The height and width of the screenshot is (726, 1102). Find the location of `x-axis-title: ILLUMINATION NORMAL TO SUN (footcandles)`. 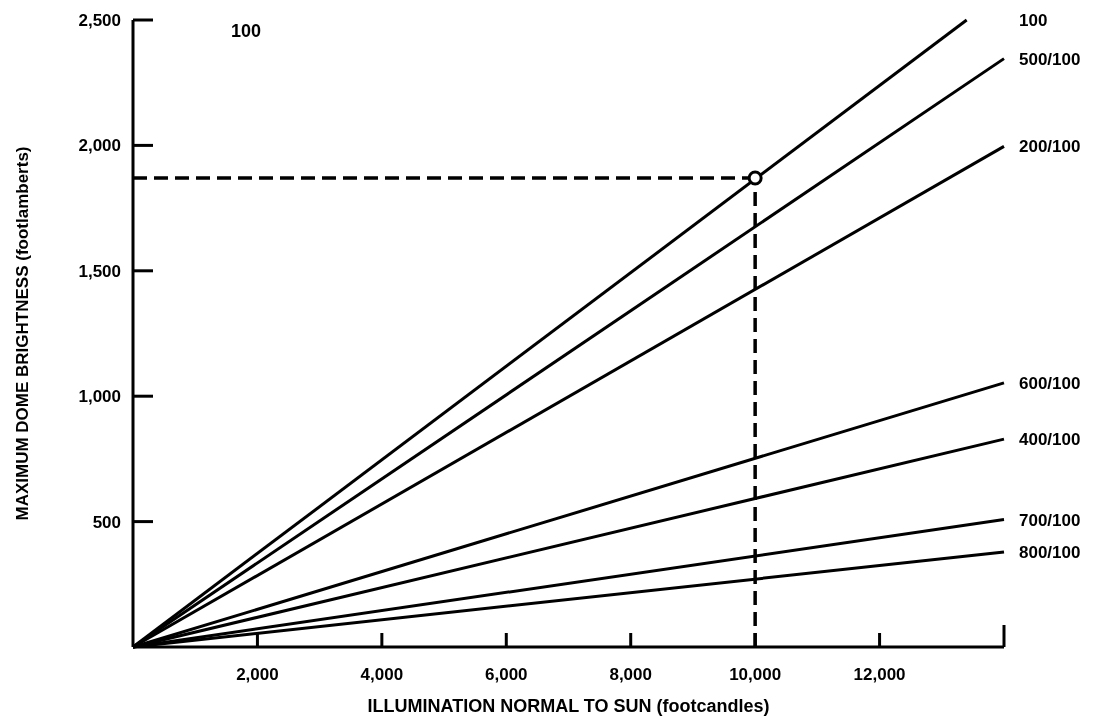

x-axis-title: ILLUMINATION NORMAL TO SUN (footcandles) is located at coordinates (568, 706).